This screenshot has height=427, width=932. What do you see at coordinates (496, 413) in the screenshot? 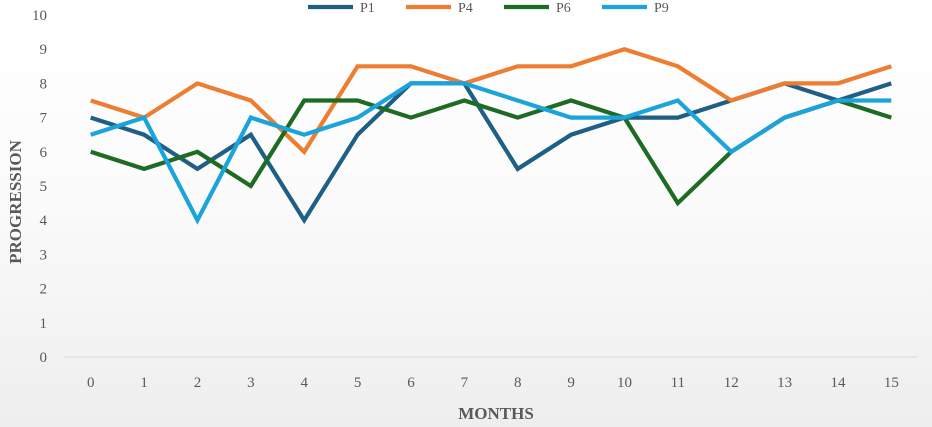
I see `x-axis-title: MONTHS` at bounding box center [496, 413].